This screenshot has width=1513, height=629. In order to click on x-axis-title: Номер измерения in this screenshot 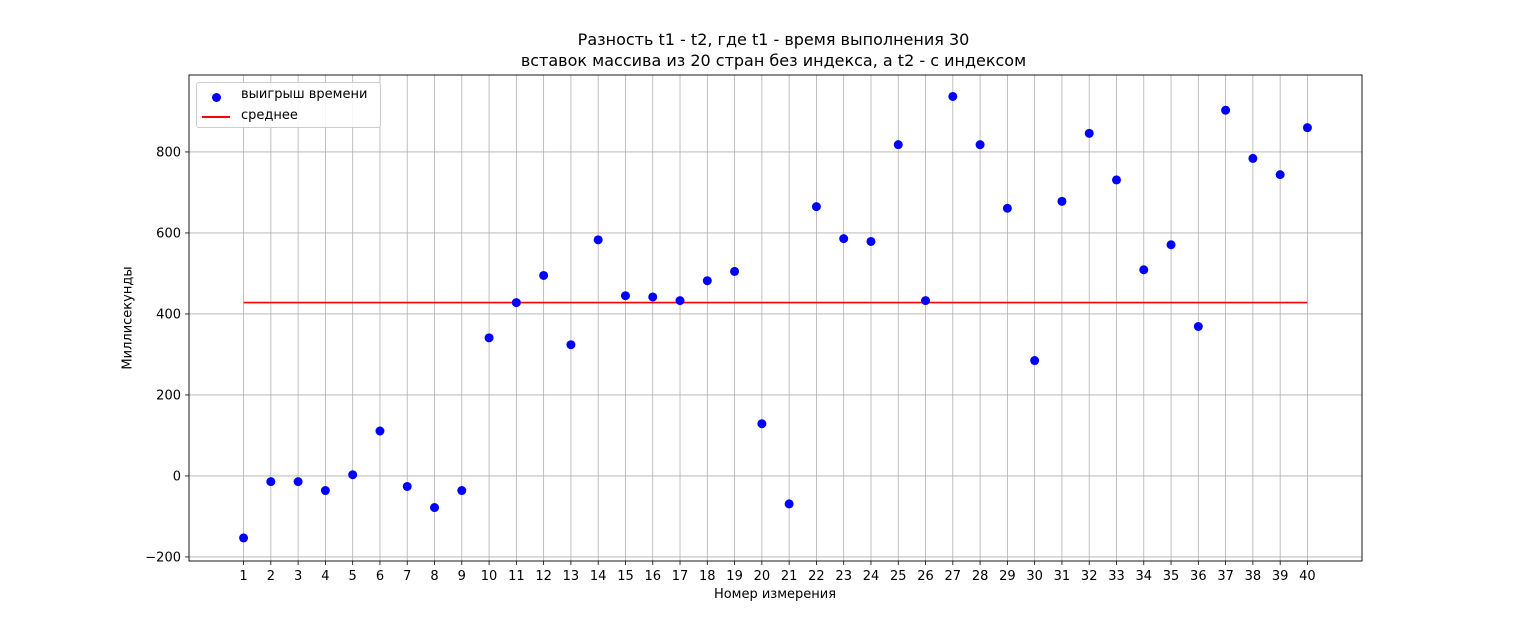, I will do `click(775, 594)`.